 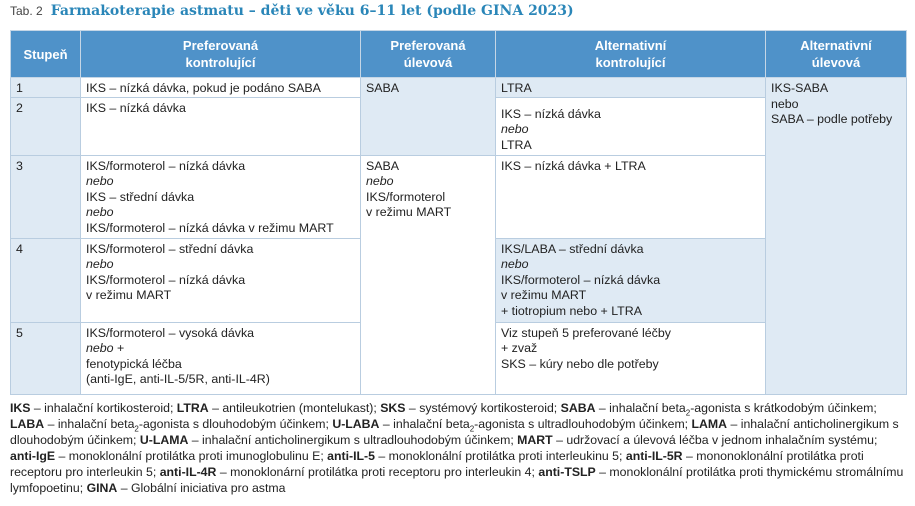 What do you see at coordinates (571, 310) in the screenshot?
I see `text: + tiotropium nebo + LTRA` at bounding box center [571, 310].